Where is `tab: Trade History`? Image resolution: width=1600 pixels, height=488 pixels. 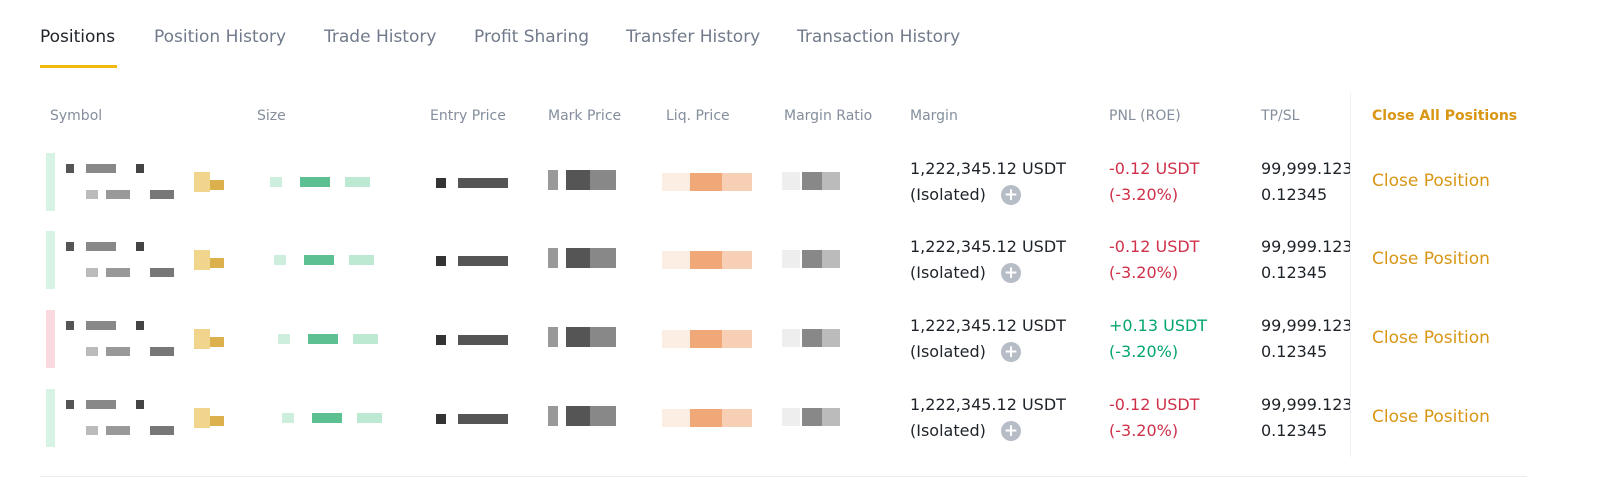 tab: Trade History is located at coordinates (380, 37).